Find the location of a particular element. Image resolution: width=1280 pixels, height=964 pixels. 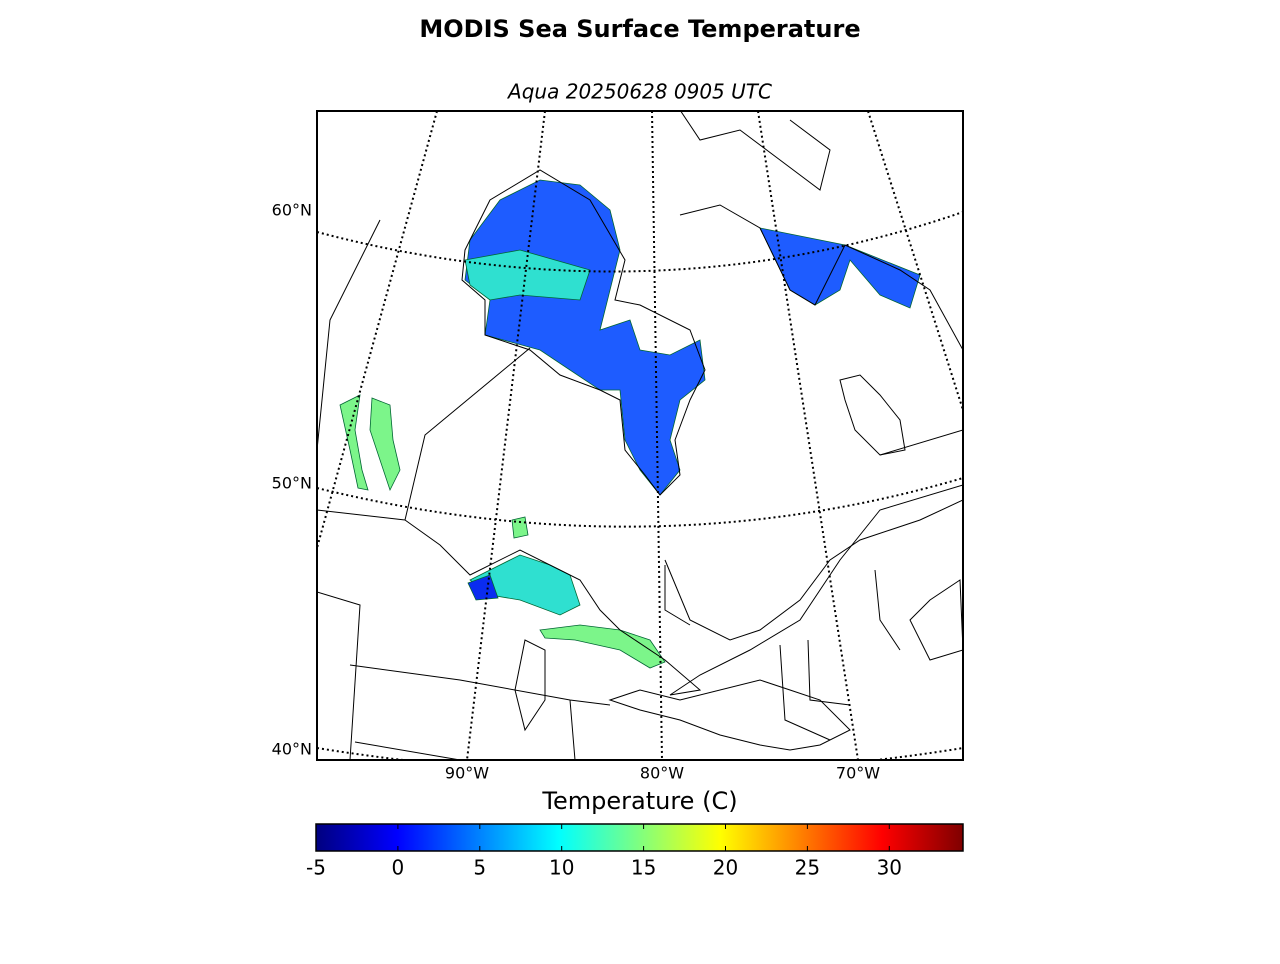

colorbar-tick-label: 20 is located at coordinates (725, 868).